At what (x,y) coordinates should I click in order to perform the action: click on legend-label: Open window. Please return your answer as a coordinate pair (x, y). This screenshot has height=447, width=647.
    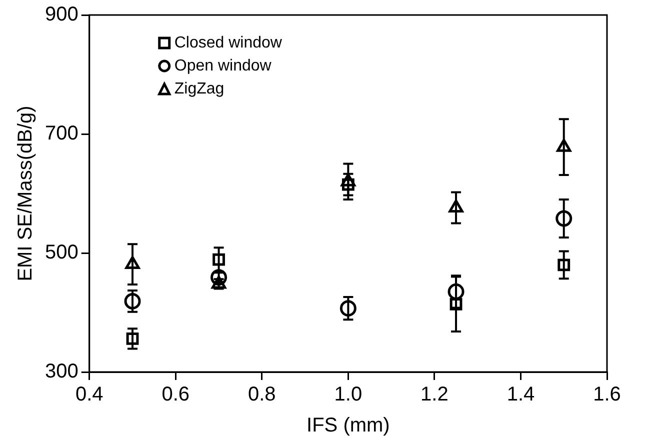
    Looking at the image, I should click on (223, 65).